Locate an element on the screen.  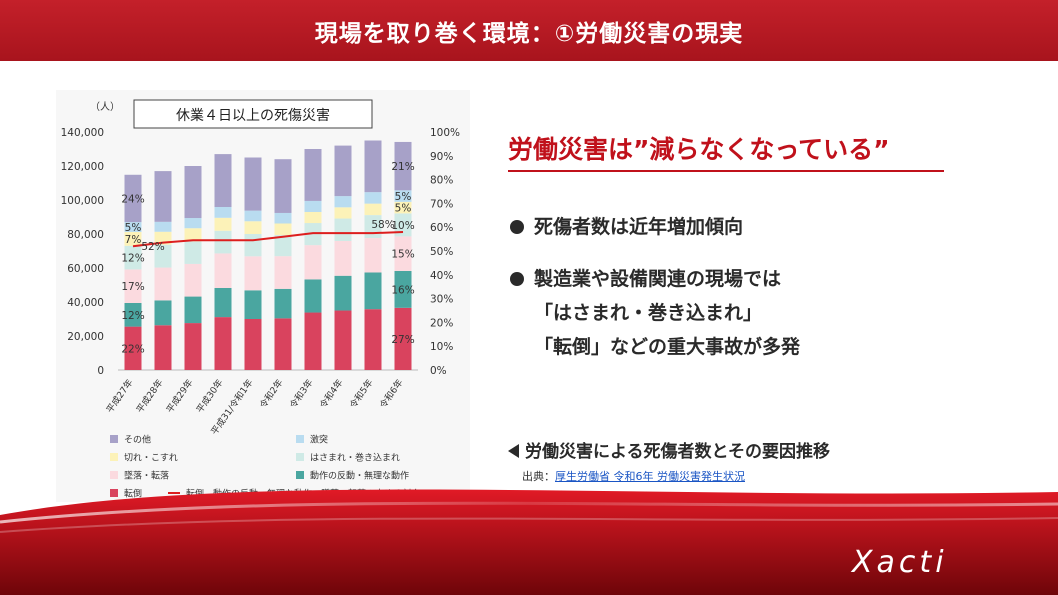
y-tick-label: 100,000 is located at coordinates (82, 201).